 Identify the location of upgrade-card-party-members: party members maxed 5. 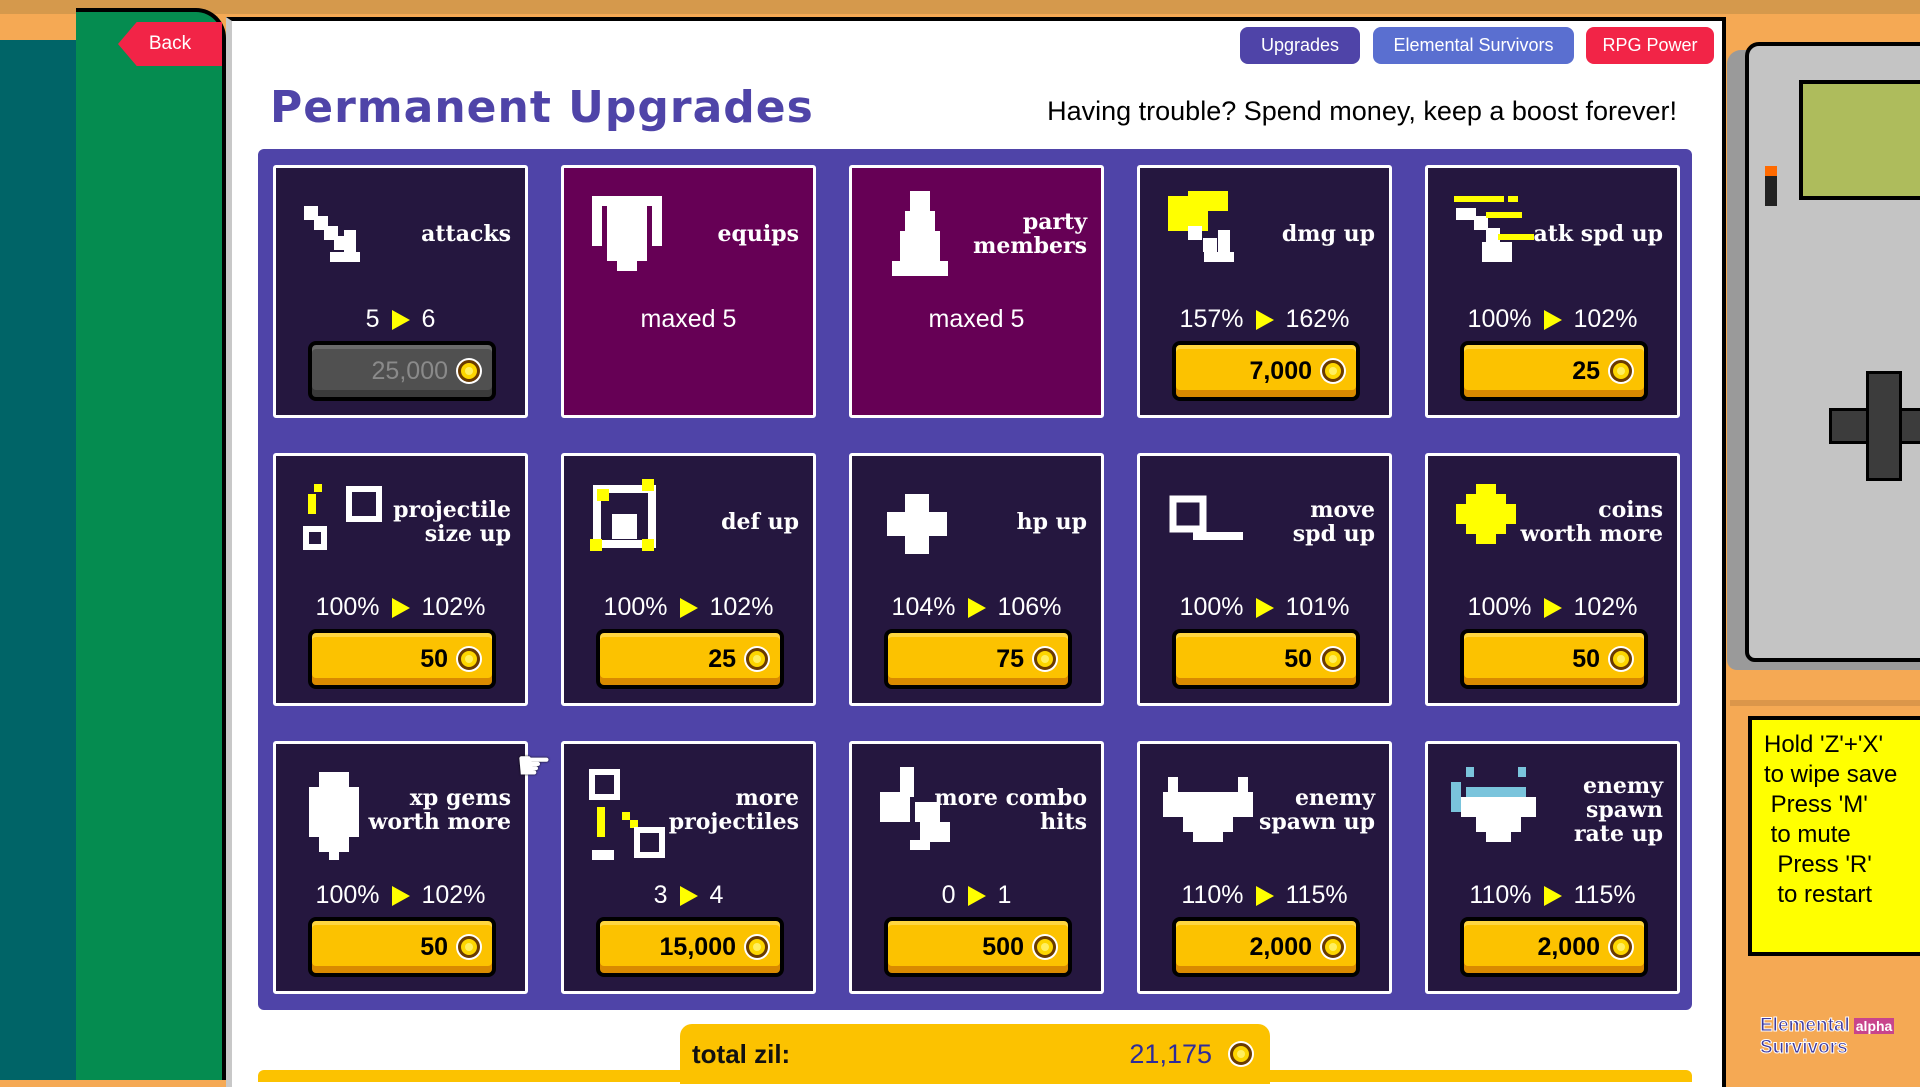
(976, 291).